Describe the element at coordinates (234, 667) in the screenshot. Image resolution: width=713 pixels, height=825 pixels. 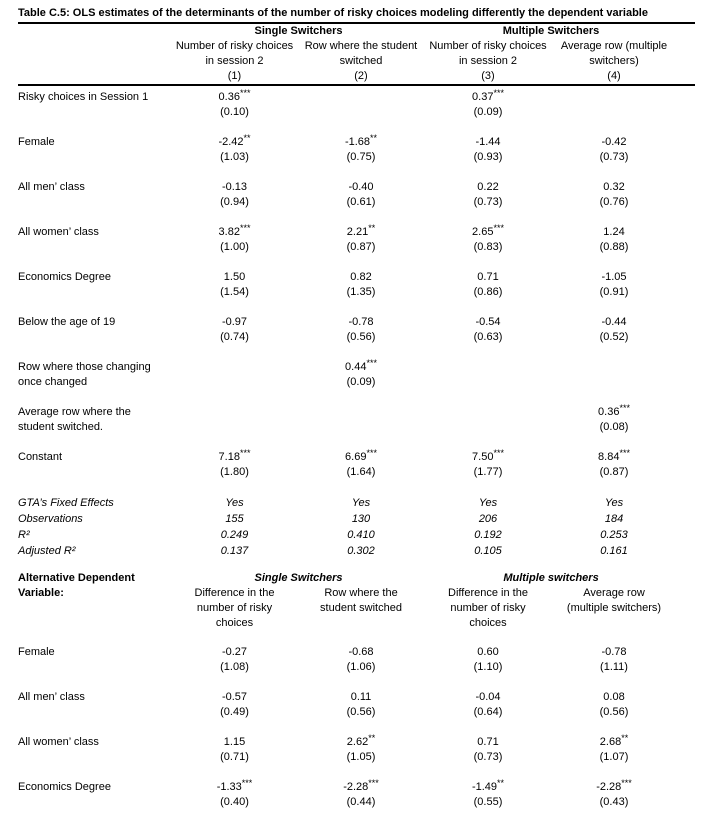
I see `coef-cell: -0.27 (1.08)` at that location.